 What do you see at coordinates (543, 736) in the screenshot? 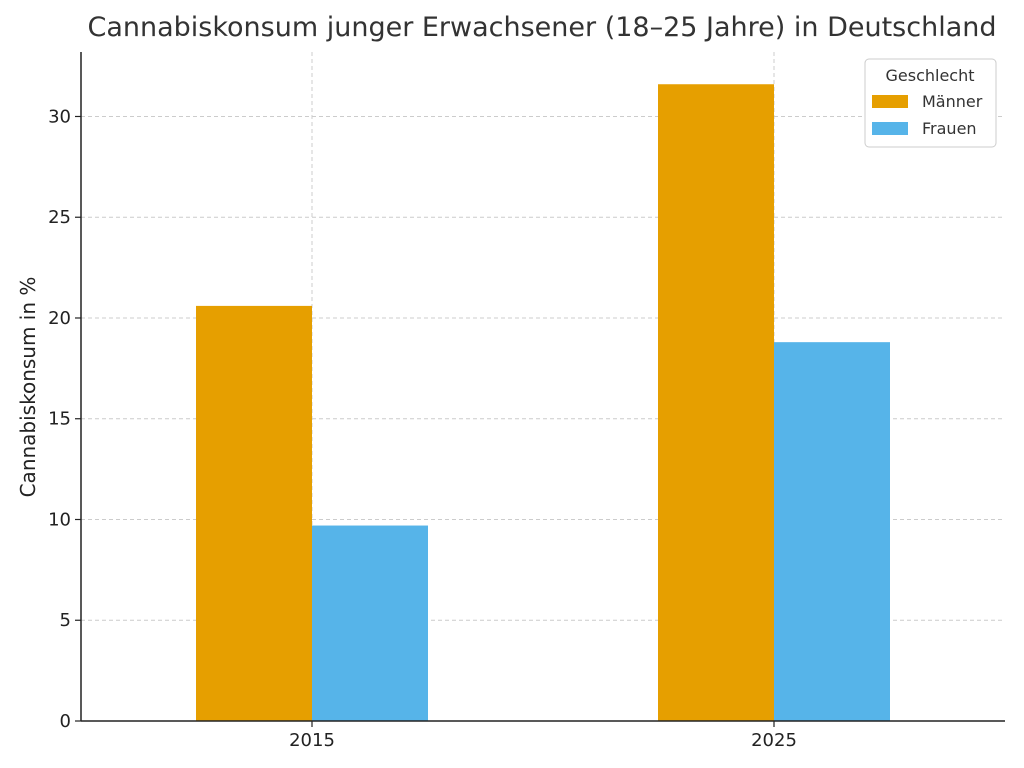
I see `x-ticks: 2015 2025` at bounding box center [543, 736].